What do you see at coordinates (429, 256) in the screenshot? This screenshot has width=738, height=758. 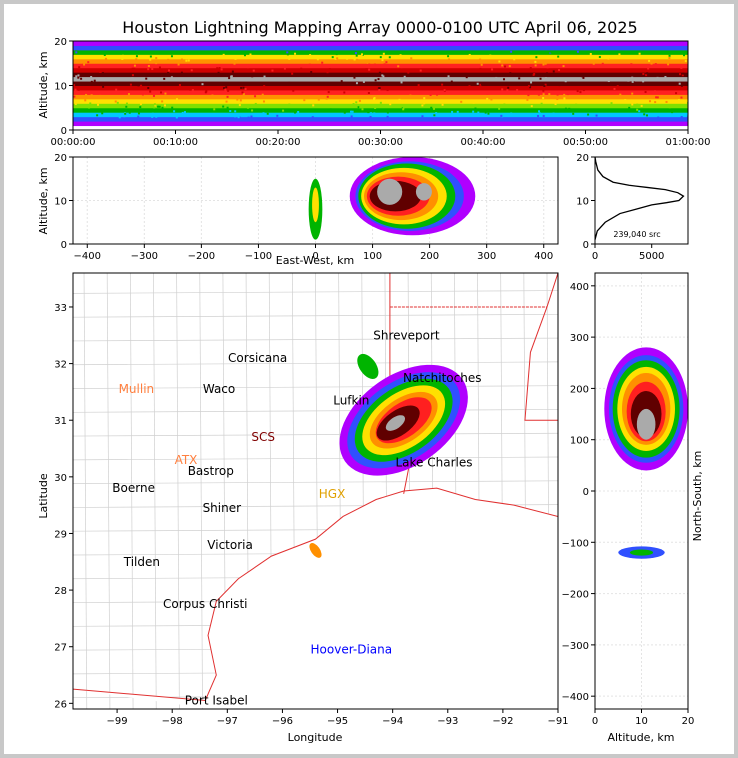 I see `east-west-xtick-label: 200` at bounding box center [429, 256].